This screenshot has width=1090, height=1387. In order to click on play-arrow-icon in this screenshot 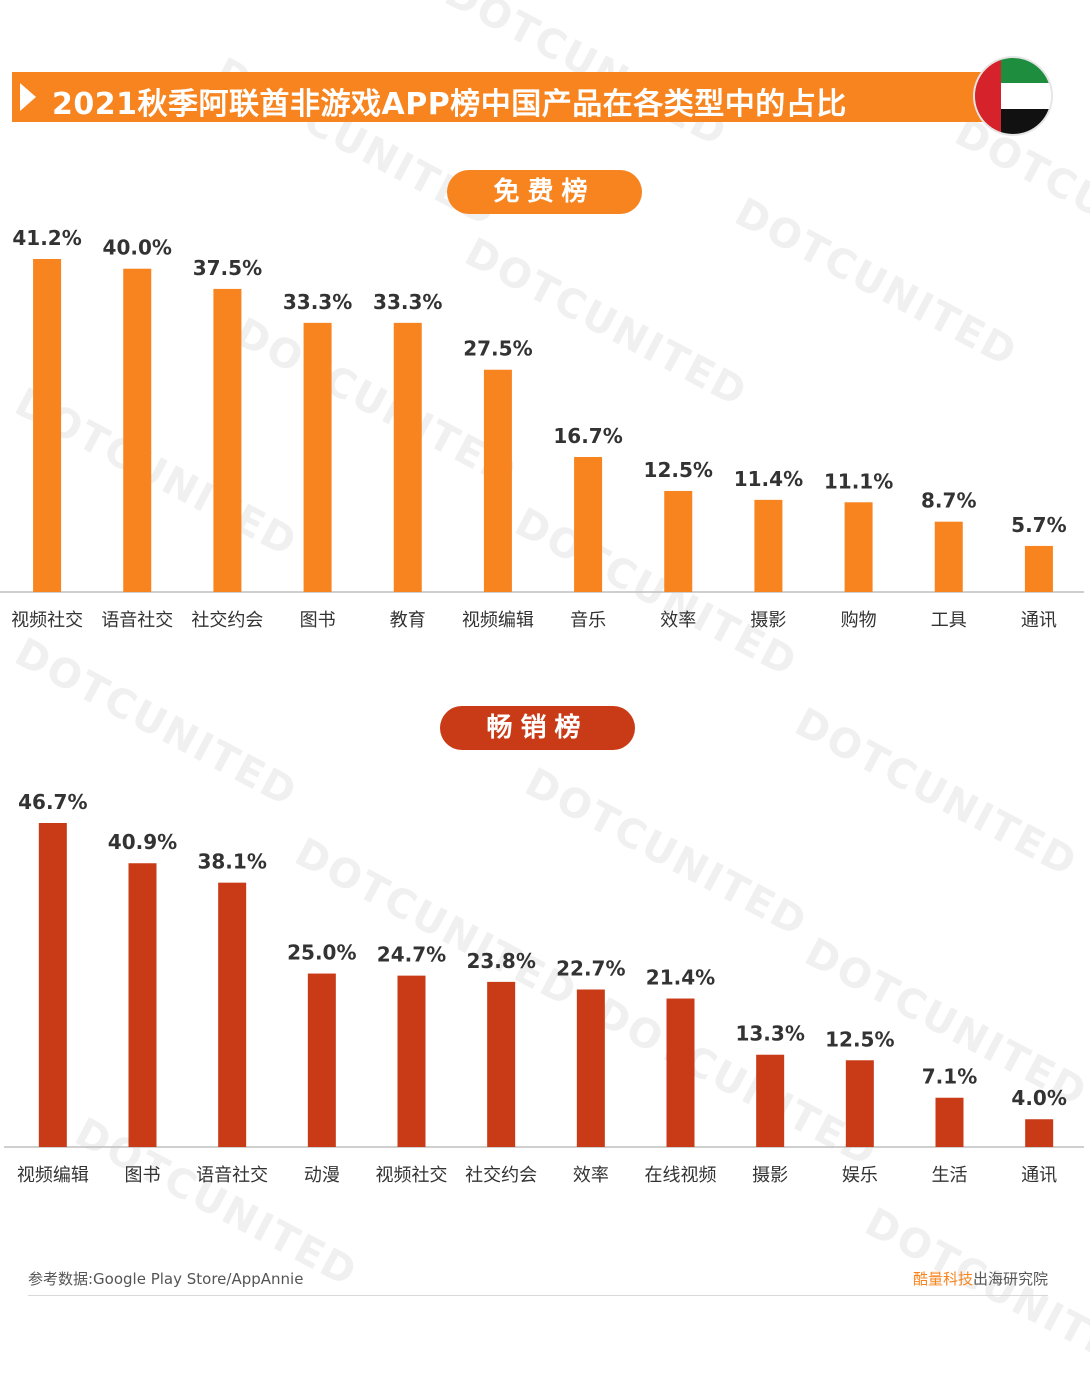, I will do `click(28, 97)`.